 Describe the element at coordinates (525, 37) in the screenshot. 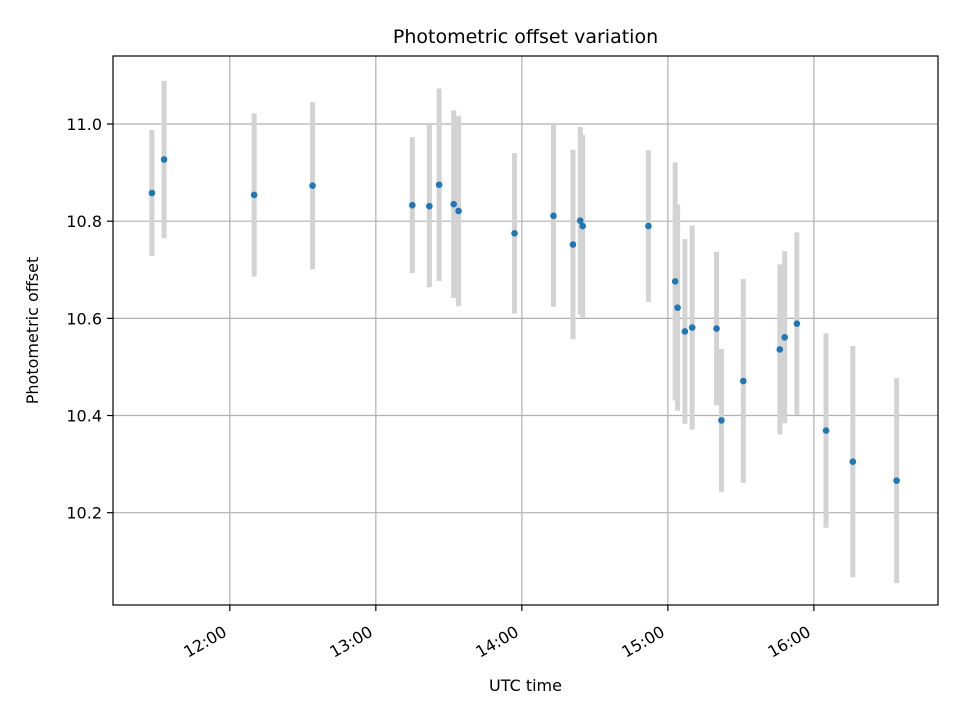

I see `chart-title: Photometric offset variation` at that location.